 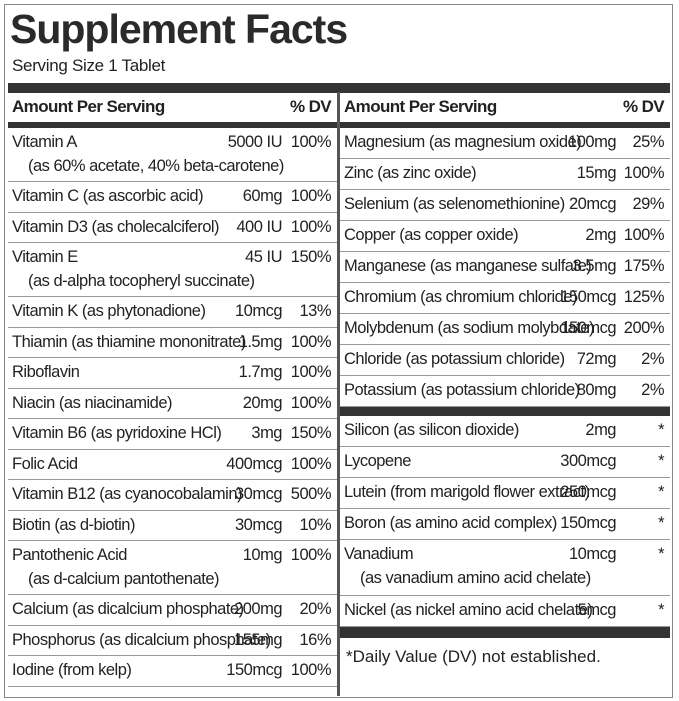 What do you see at coordinates (467, 492) in the screenshot?
I see `nutrient-name: Lutein (from marigold flower extract)` at bounding box center [467, 492].